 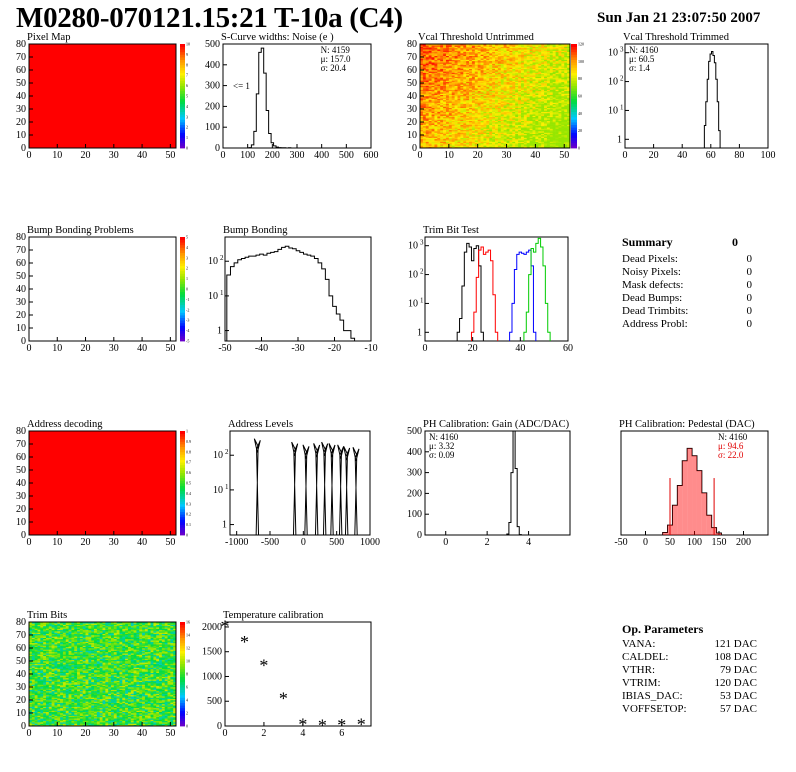 What do you see at coordinates (642, 59) in the screenshot?
I see `stat-line: μ: 60.5` at bounding box center [642, 59].